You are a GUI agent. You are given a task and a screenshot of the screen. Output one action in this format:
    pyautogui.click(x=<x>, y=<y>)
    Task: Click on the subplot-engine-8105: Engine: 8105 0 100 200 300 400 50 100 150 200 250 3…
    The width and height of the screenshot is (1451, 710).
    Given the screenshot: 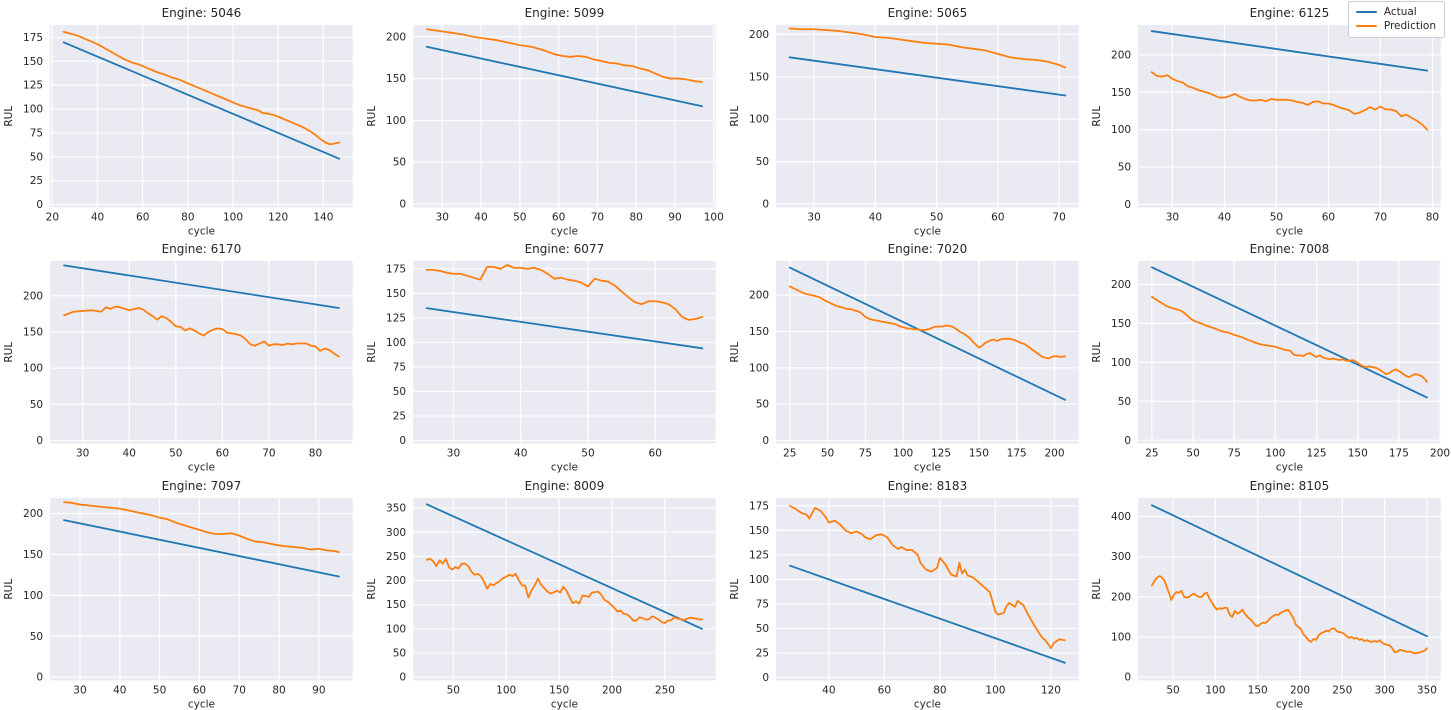 What is the action you would take?
    pyautogui.click(x=1269, y=592)
    